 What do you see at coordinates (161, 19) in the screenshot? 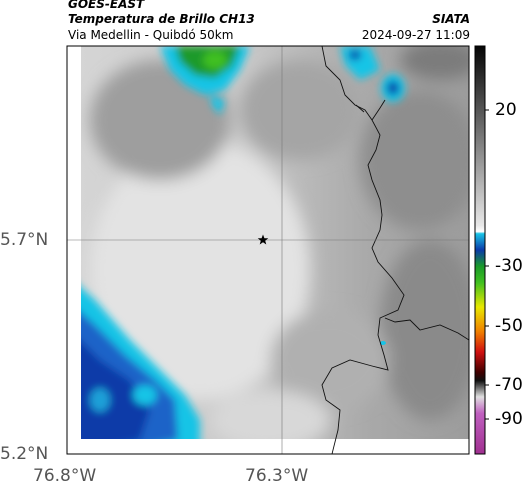
I see `product-title: Temperatura de Brillo CH13` at bounding box center [161, 19].